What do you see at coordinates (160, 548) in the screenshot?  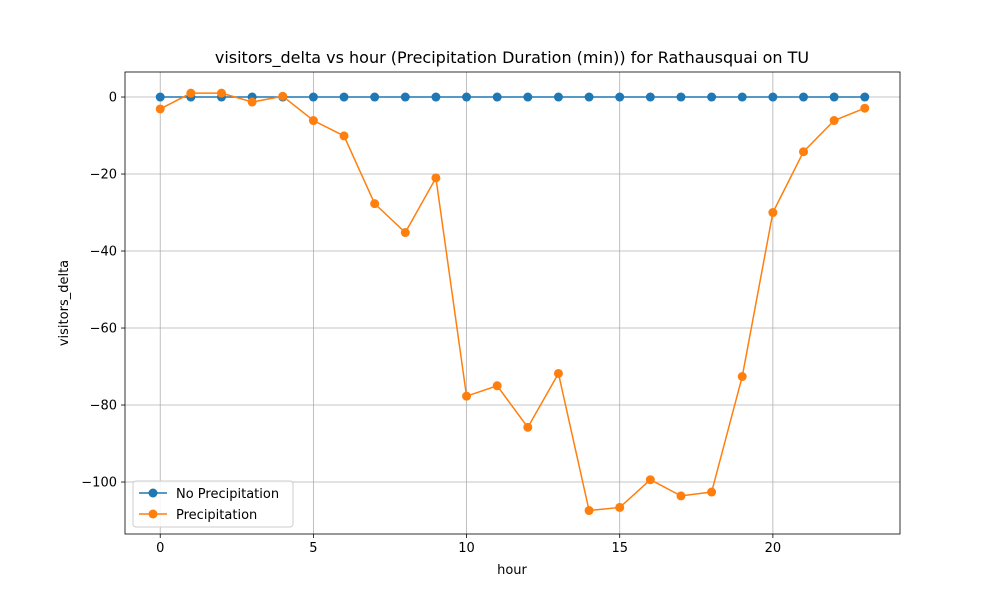 I see `x-tick-label: 0` at bounding box center [160, 548].